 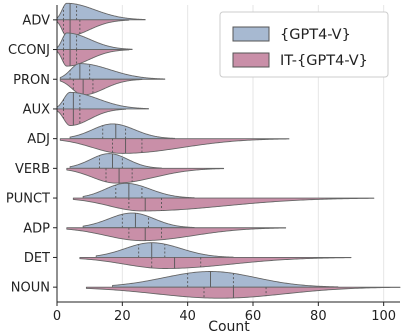 I want to click on legend-label-it-gpt4v: IT-{GPT4-V}, so click(x=324, y=61).